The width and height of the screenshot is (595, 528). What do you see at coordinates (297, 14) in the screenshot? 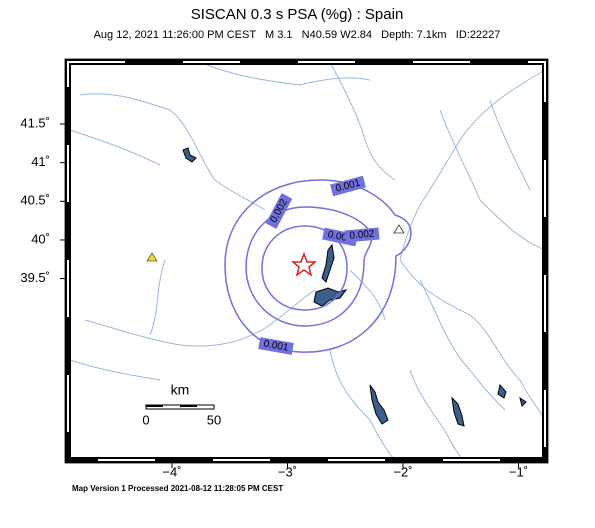
I see `map-title: SISCAN 0.3 s PSA (%g) : Spain` at bounding box center [297, 14].